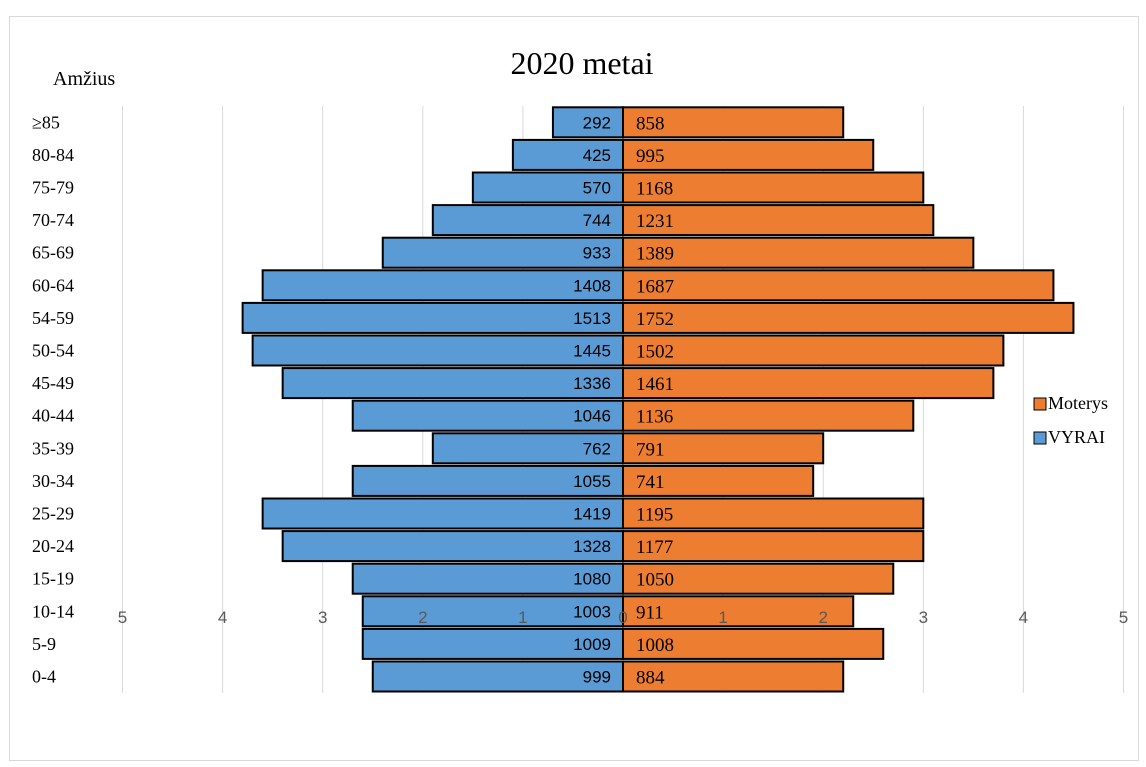 The image size is (1146, 767). What do you see at coordinates (655, 221) in the screenshot?
I see `data-label-moterys: 1231` at bounding box center [655, 221].